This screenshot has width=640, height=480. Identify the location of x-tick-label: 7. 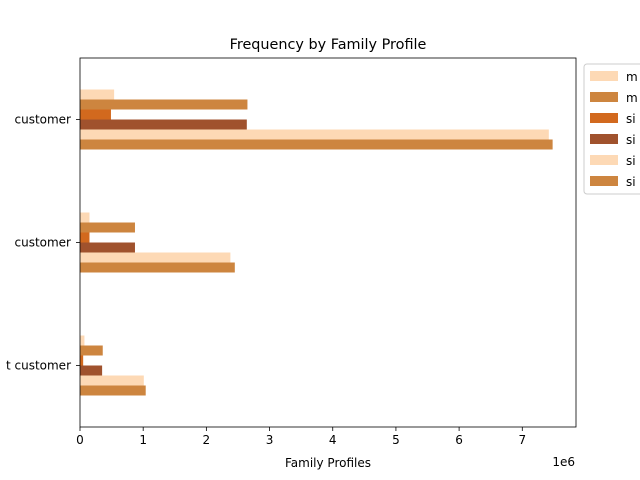
(522, 440).